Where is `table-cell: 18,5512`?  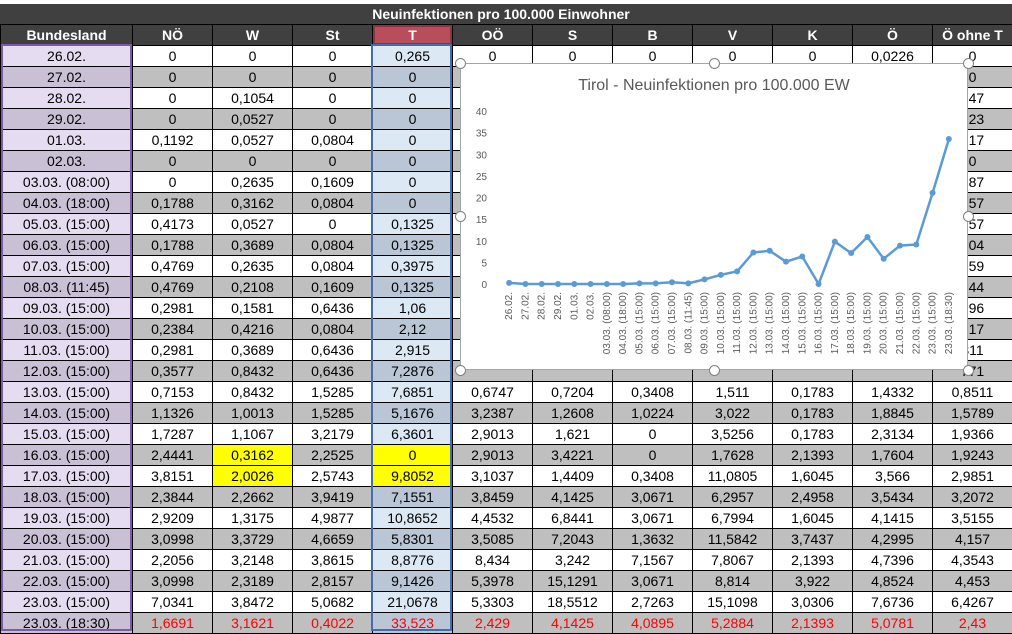 table-cell: 18,5512 is located at coordinates (573, 602).